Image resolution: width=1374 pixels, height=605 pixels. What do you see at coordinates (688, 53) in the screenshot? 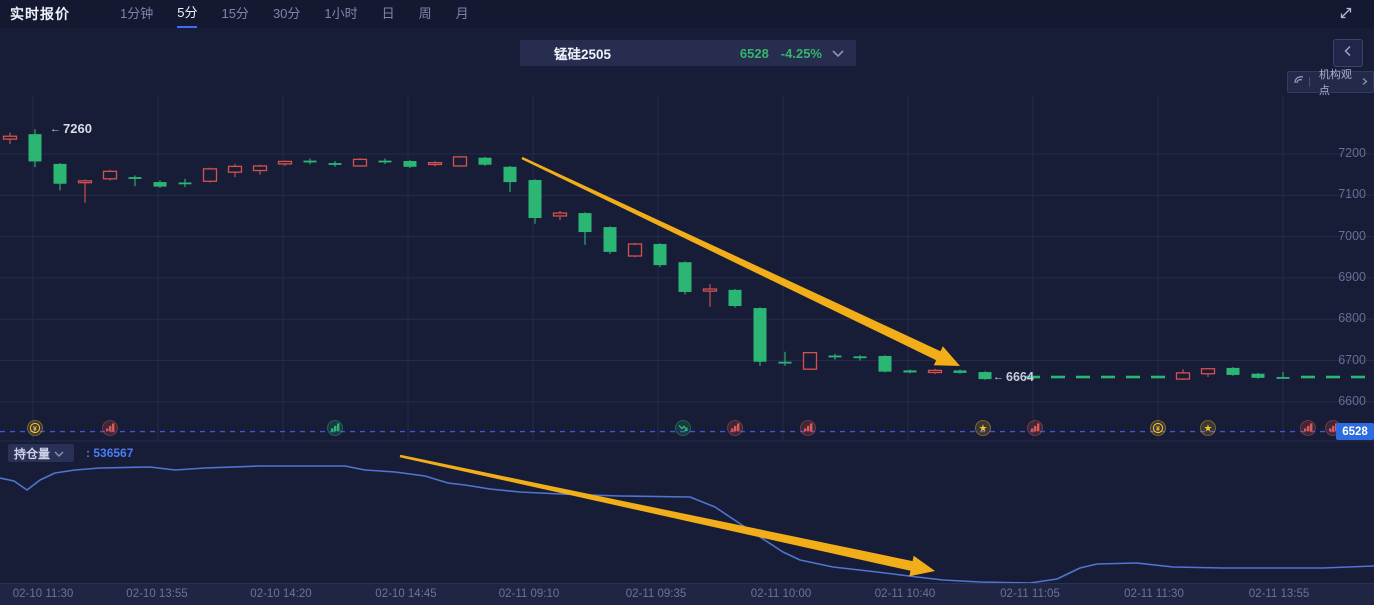
I see `contract-selector: 锰硅2505 6528 -4.25%` at bounding box center [688, 53].